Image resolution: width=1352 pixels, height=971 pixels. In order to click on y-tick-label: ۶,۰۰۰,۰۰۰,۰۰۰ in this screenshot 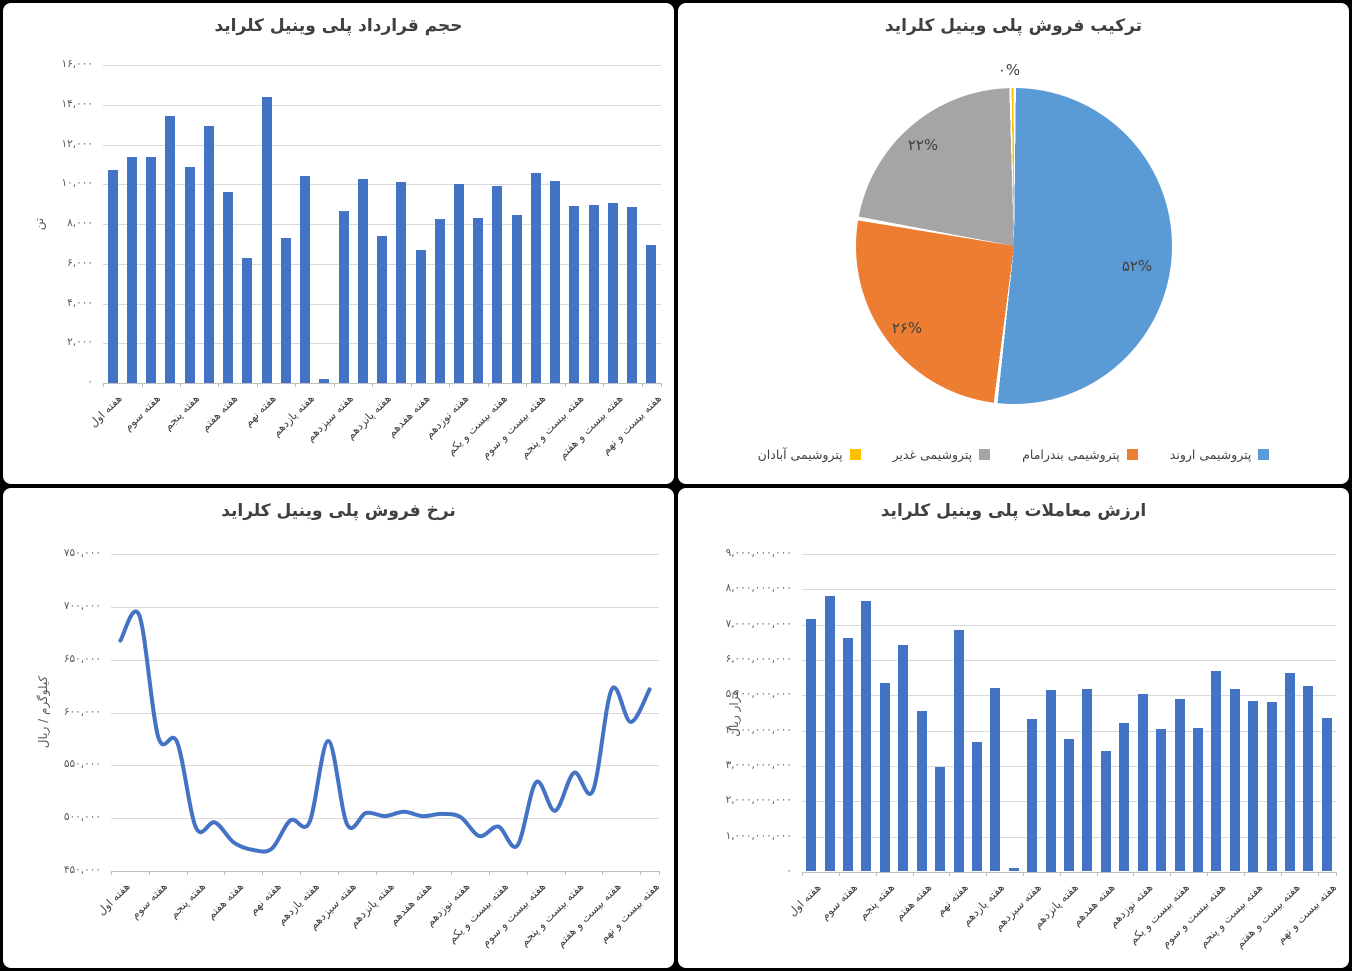, I will do `click(758, 658)`.